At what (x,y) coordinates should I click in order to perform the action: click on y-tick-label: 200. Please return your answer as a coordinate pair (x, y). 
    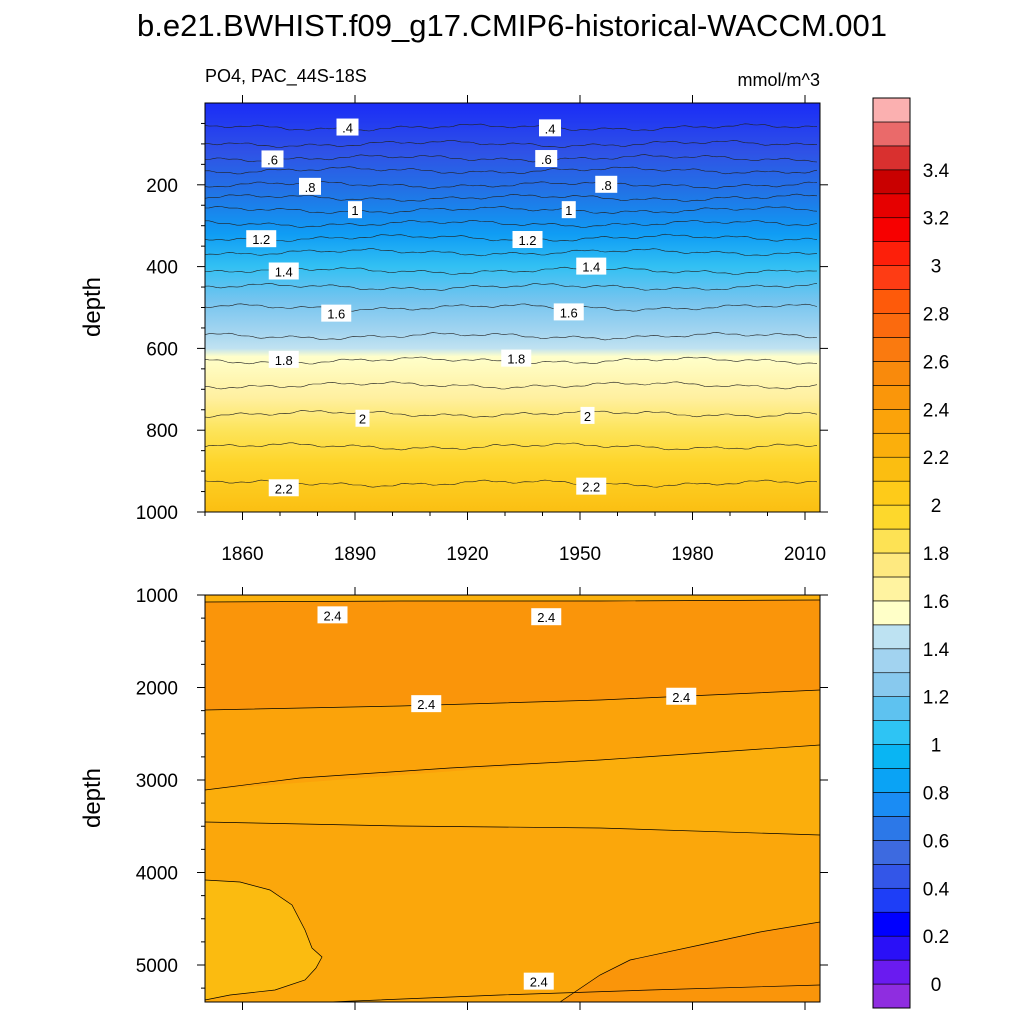
    Looking at the image, I should click on (162, 186).